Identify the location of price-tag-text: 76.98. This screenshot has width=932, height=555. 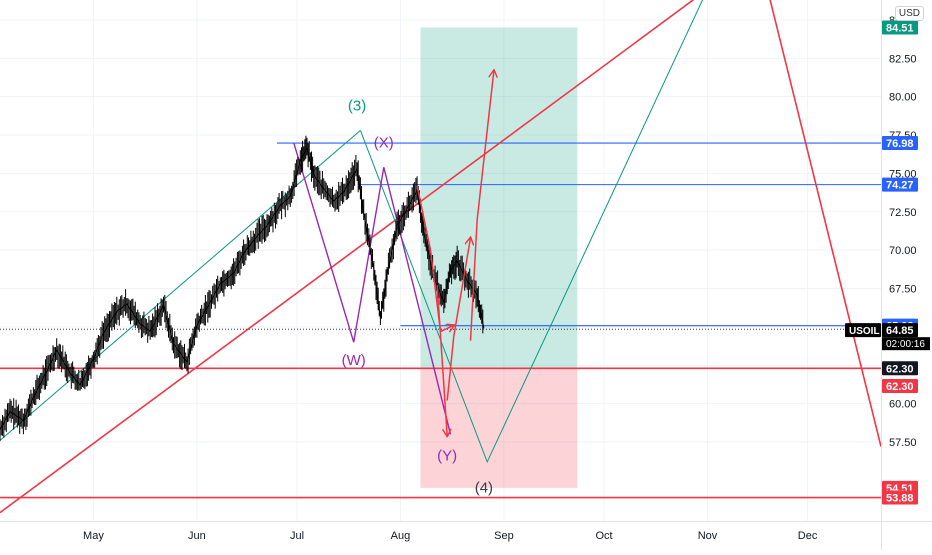
(900, 144).